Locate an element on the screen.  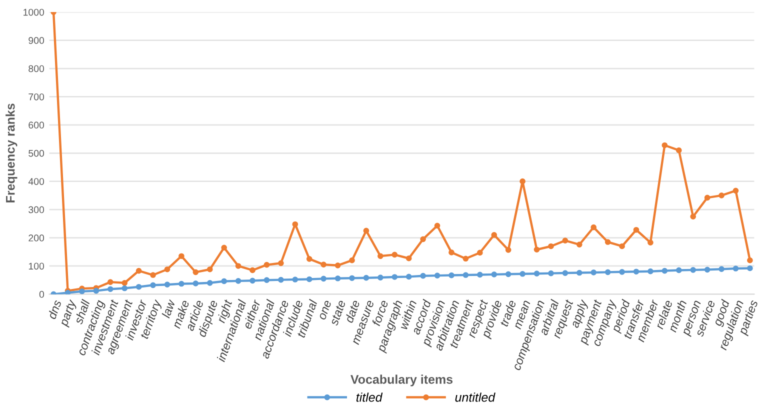
y-tick-label: 400 is located at coordinates (36, 181).